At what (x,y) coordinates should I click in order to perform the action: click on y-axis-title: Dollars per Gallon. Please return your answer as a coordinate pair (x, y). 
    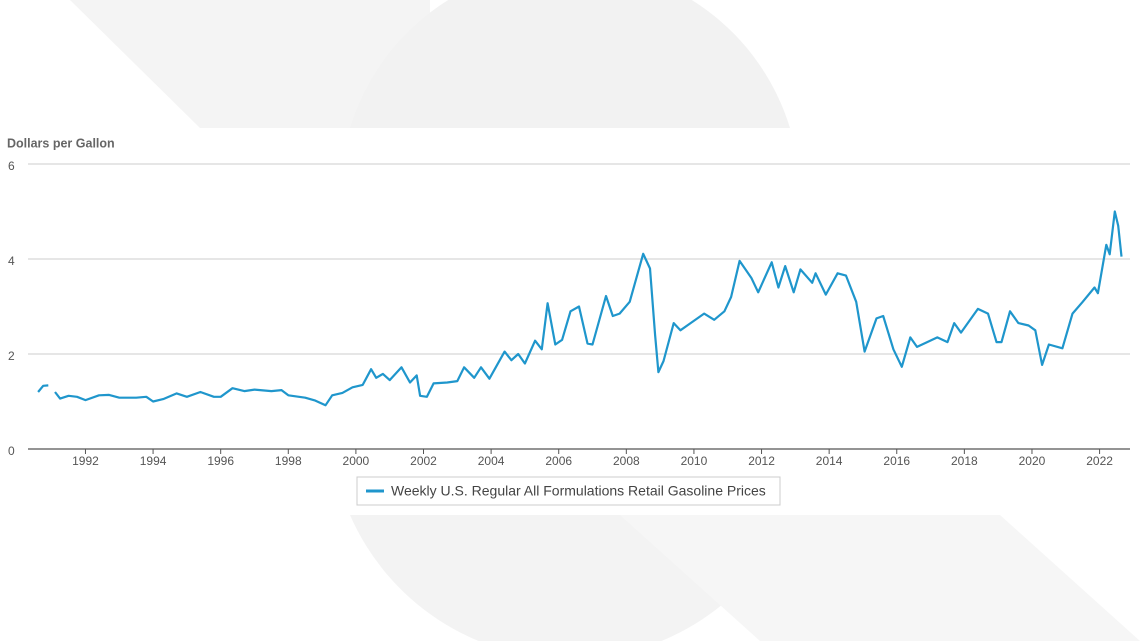
    Looking at the image, I should click on (61, 143).